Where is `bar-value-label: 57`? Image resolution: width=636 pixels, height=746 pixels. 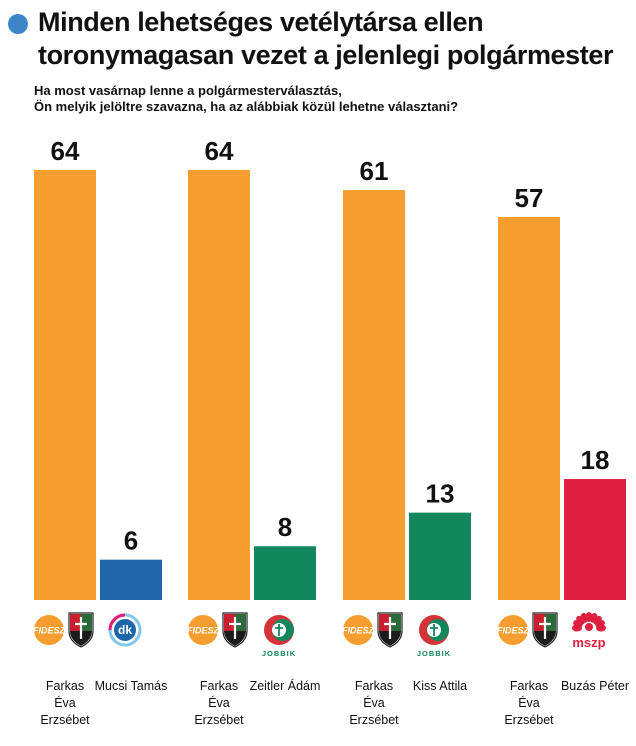 bar-value-label: 57 is located at coordinates (529, 198).